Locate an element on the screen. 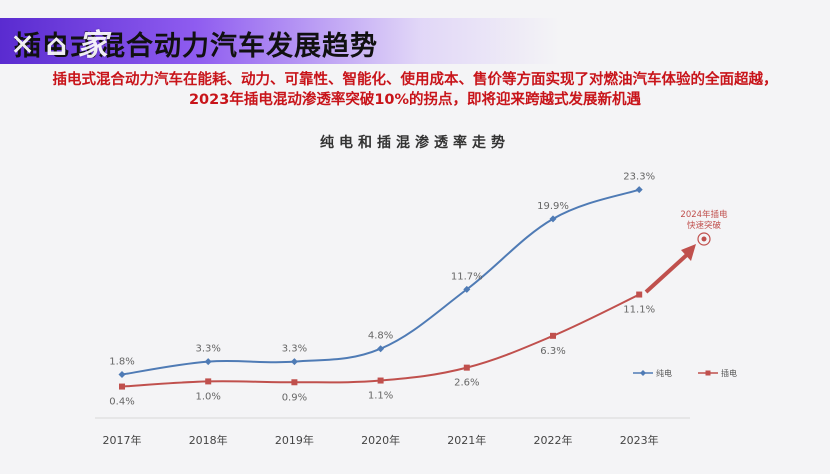 This screenshot has height=474, width=830. data-label: 4.8% is located at coordinates (380, 336).